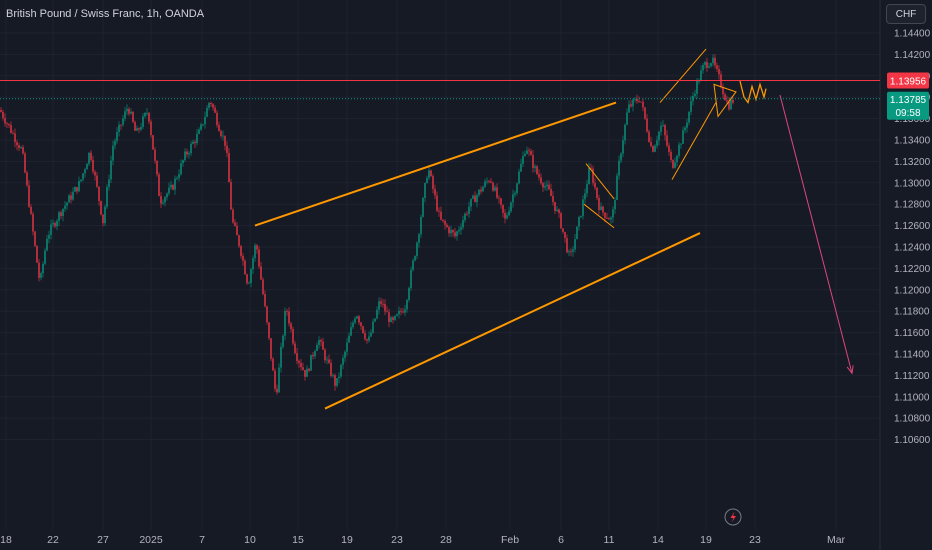  What do you see at coordinates (912, 141) in the screenshot?
I see `price-tick-label: 1.13400` at bounding box center [912, 141].